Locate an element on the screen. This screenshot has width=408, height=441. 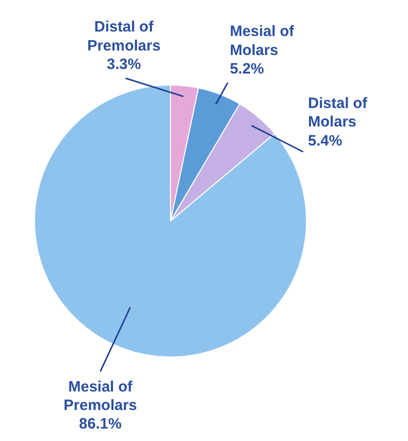
slice-label: Mesial of Premolars is located at coordinates (101, 396).